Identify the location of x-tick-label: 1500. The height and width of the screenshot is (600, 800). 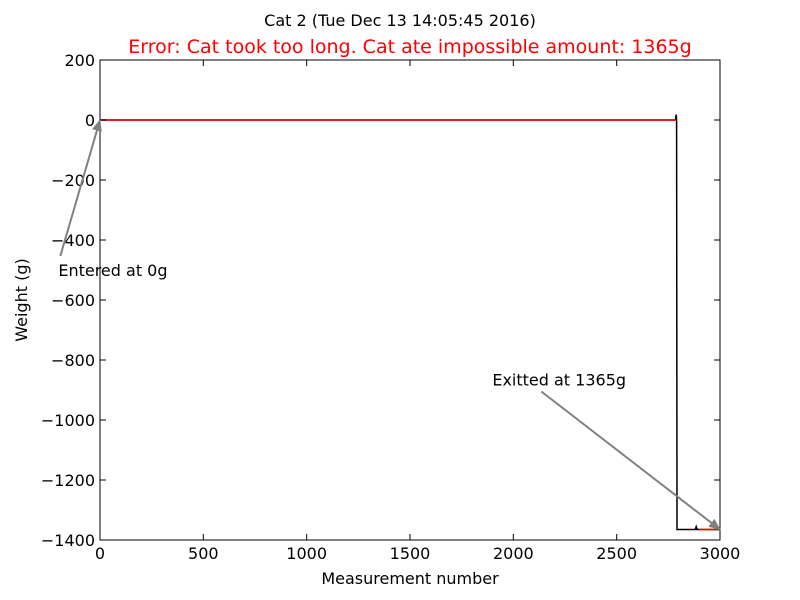
(410, 553).